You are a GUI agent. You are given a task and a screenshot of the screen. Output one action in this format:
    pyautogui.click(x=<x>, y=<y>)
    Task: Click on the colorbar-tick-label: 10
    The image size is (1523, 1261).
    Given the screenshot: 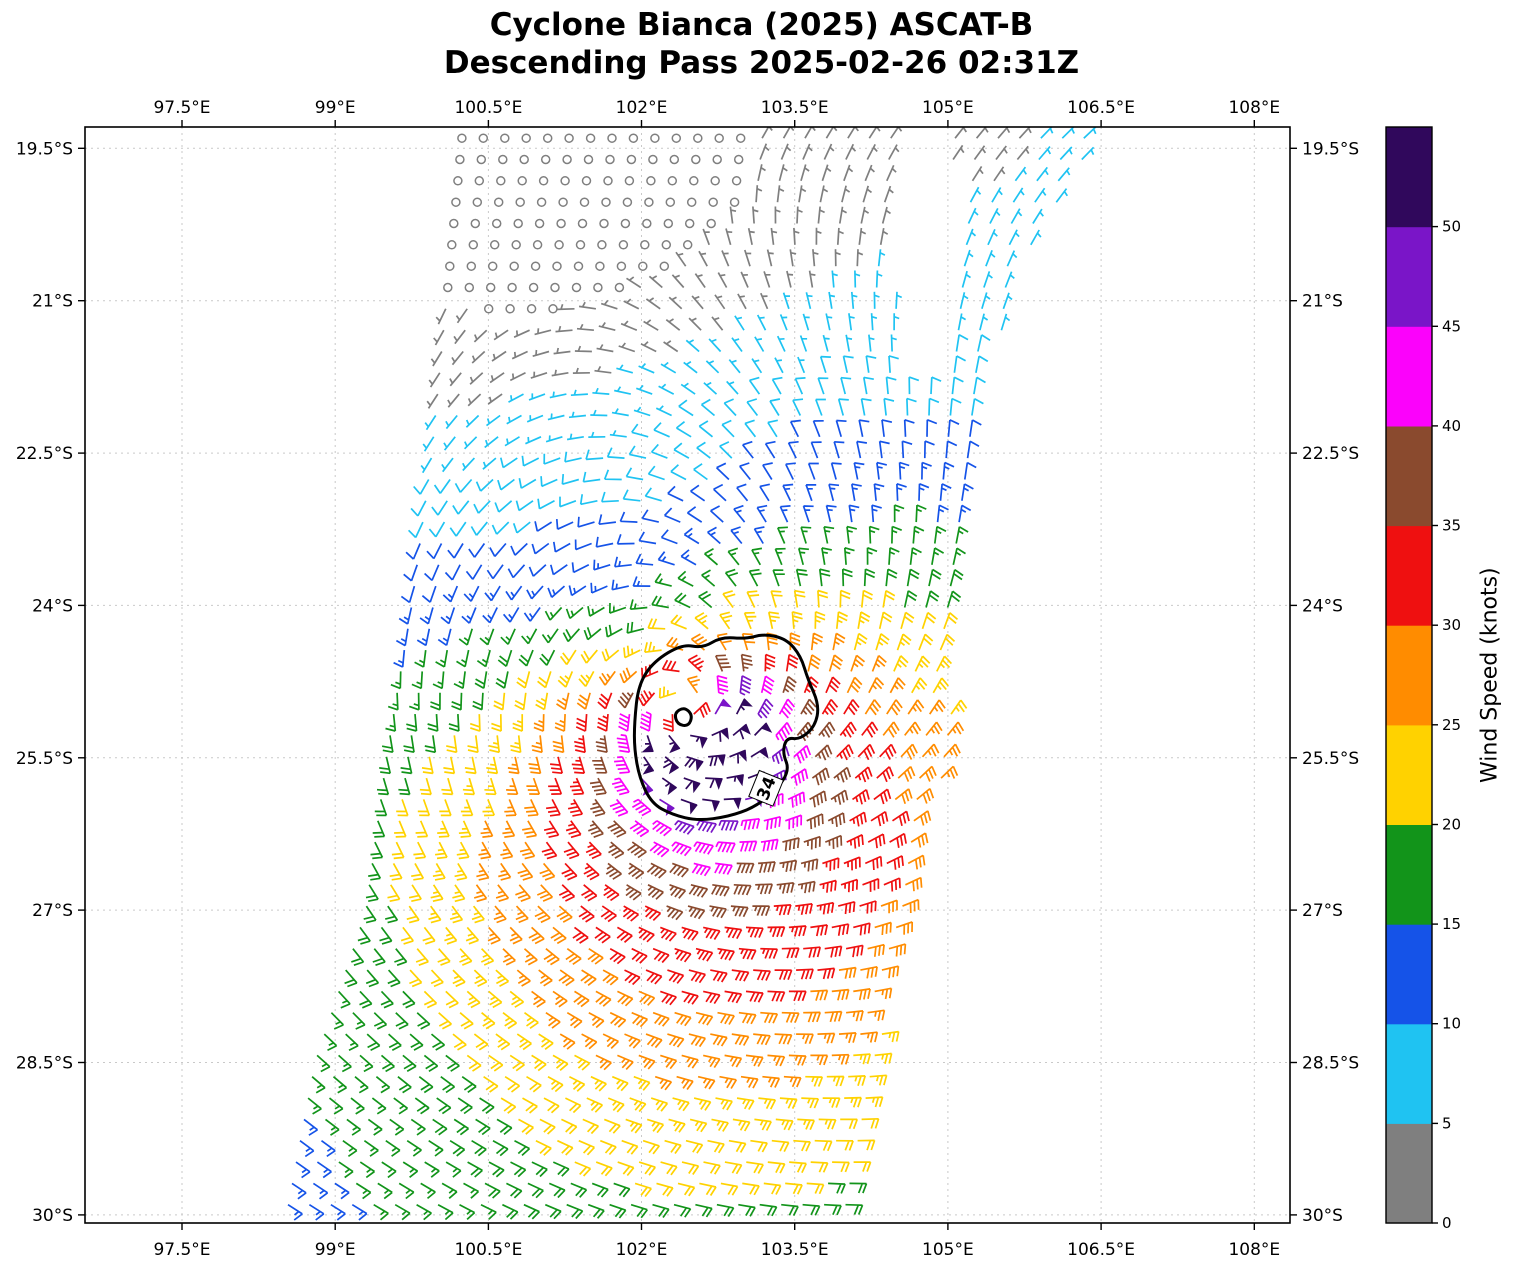 What is the action you would take?
    pyautogui.click(x=1451, y=1024)
    